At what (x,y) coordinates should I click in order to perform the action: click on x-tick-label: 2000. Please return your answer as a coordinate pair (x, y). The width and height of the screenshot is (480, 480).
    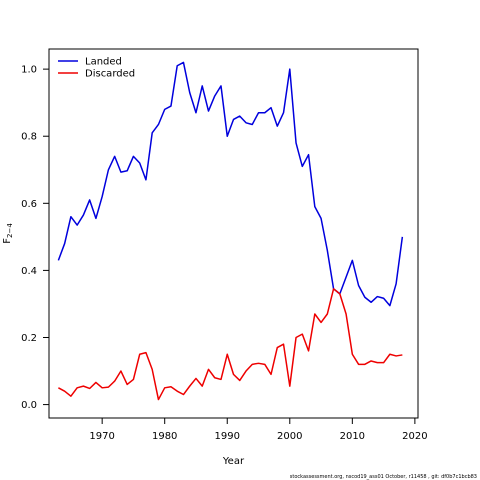
    Looking at the image, I should click on (289, 436).